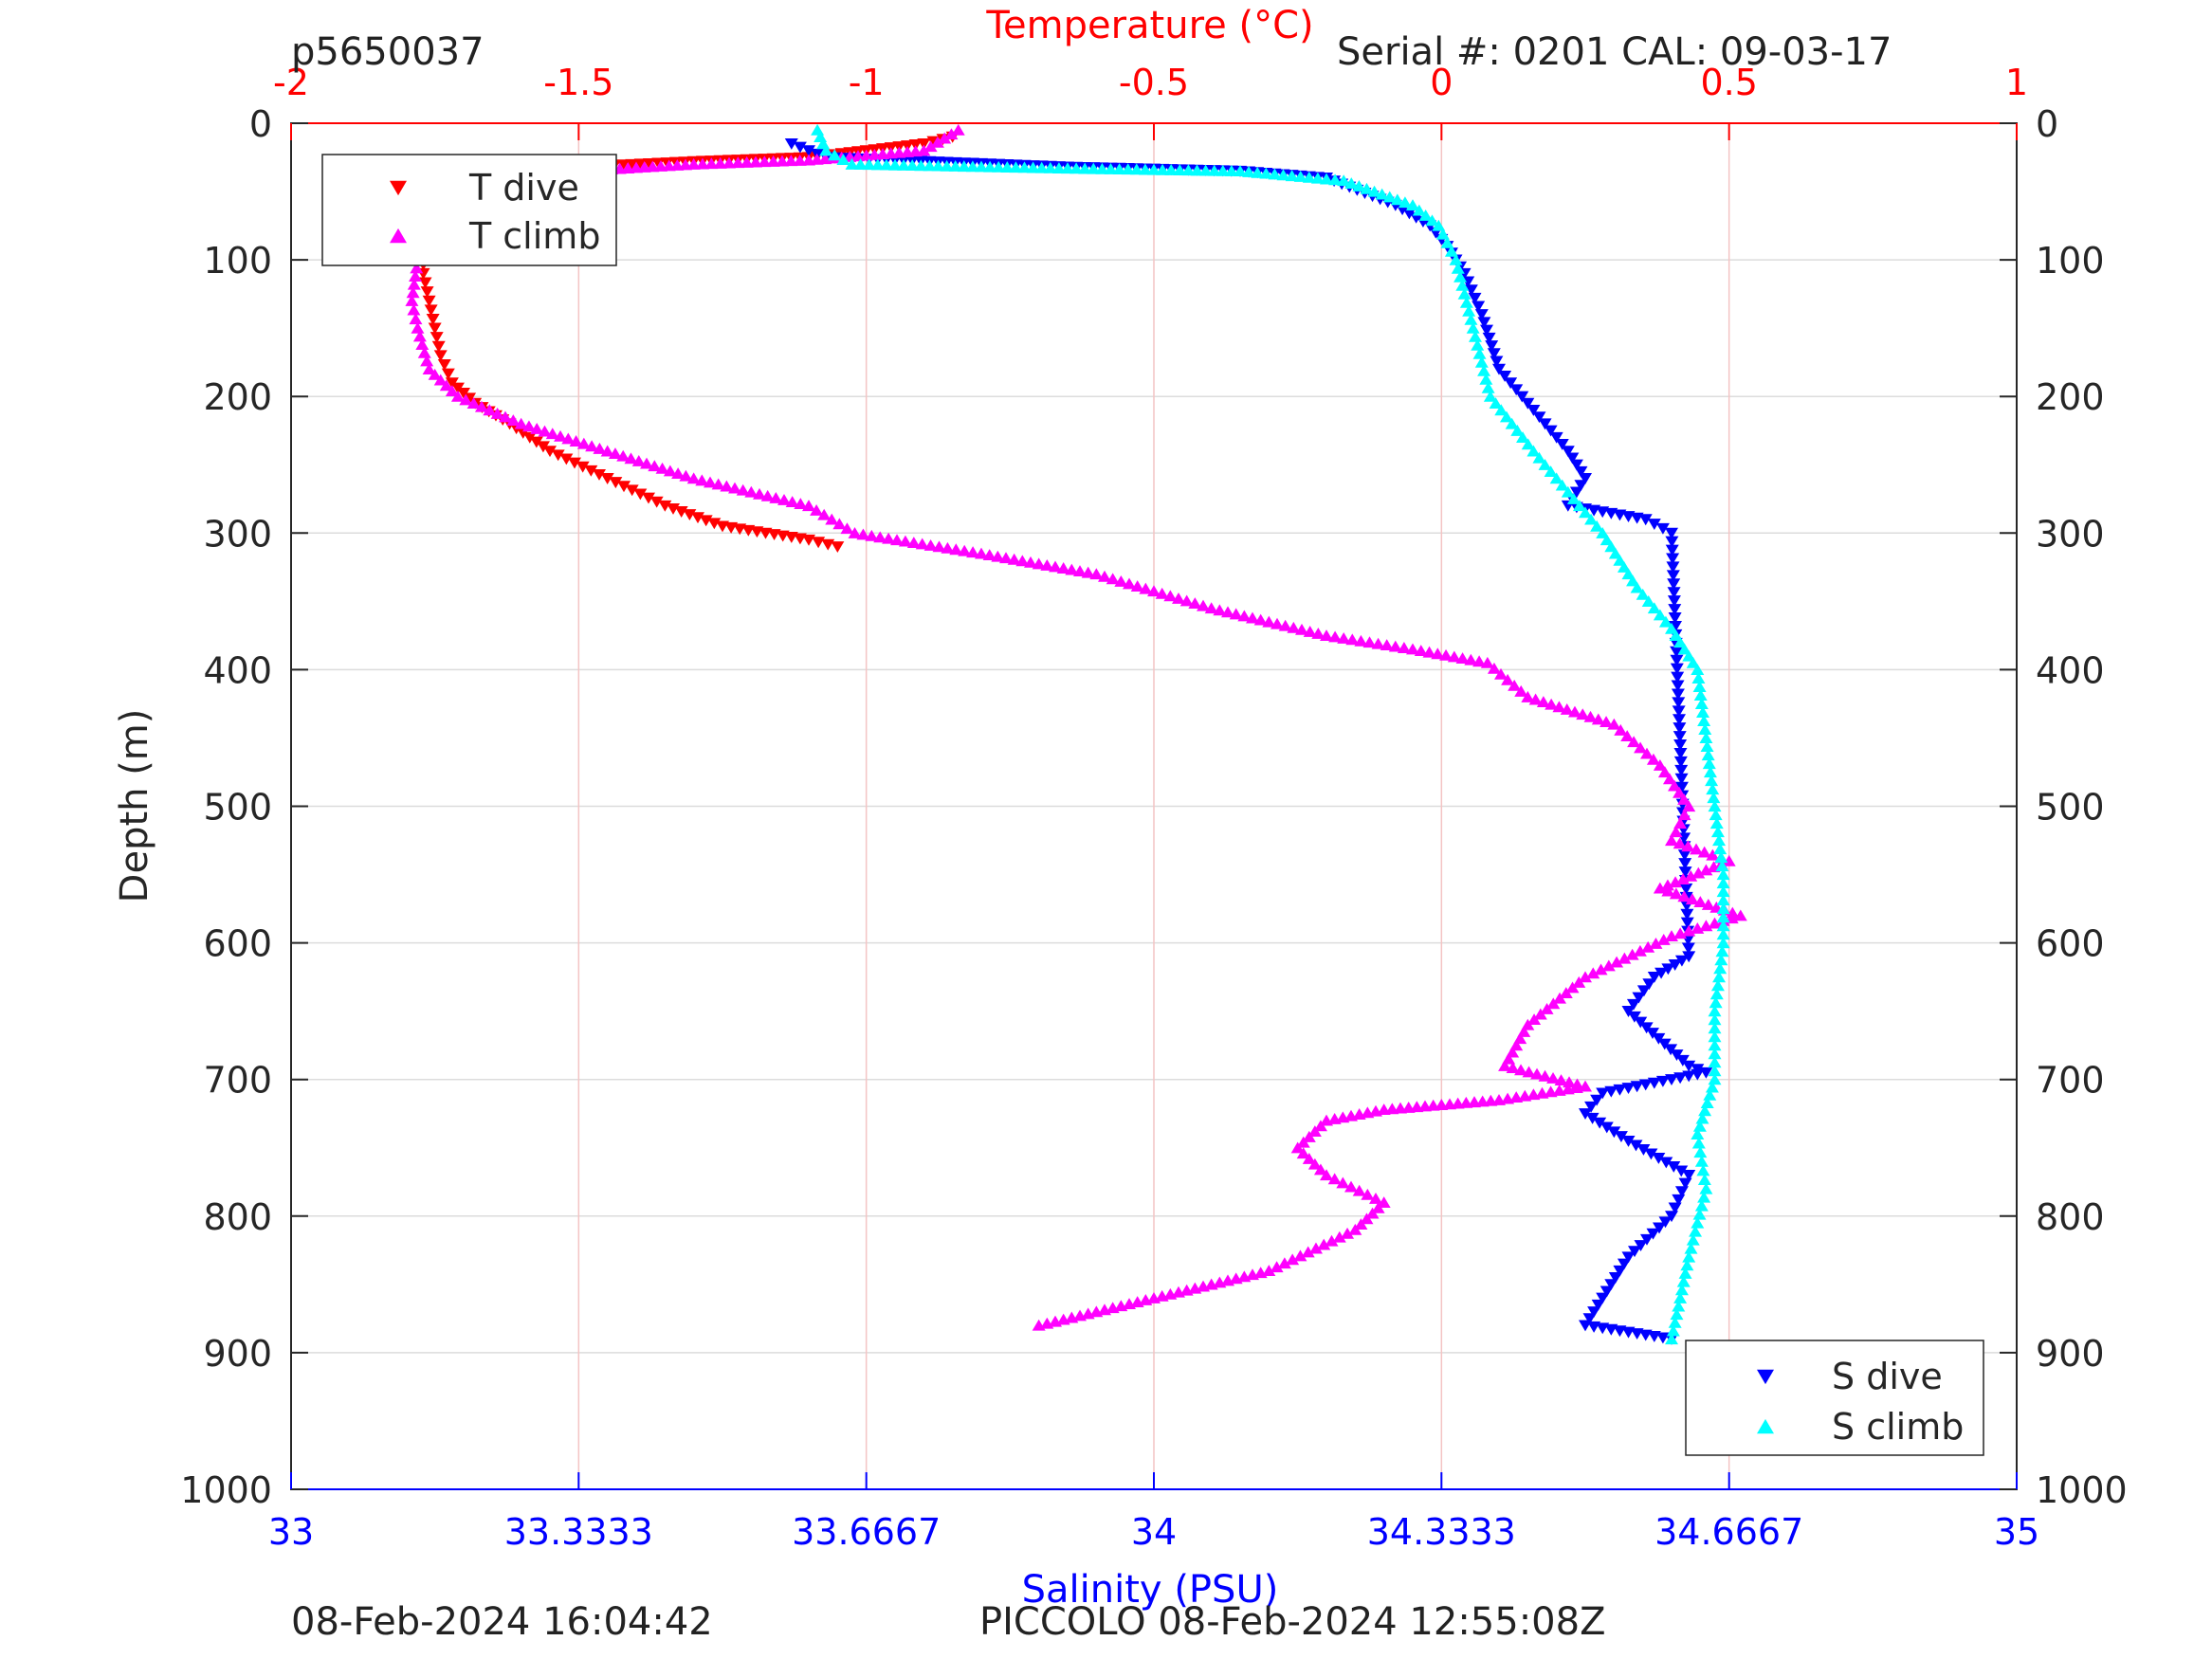 The width and height of the screenshot is (2212, 1659). What do you see at coordinates (2070, 534) in the screenshot?
I see `tick-label-depth-right: 300` at bounding box center [2070, 534].